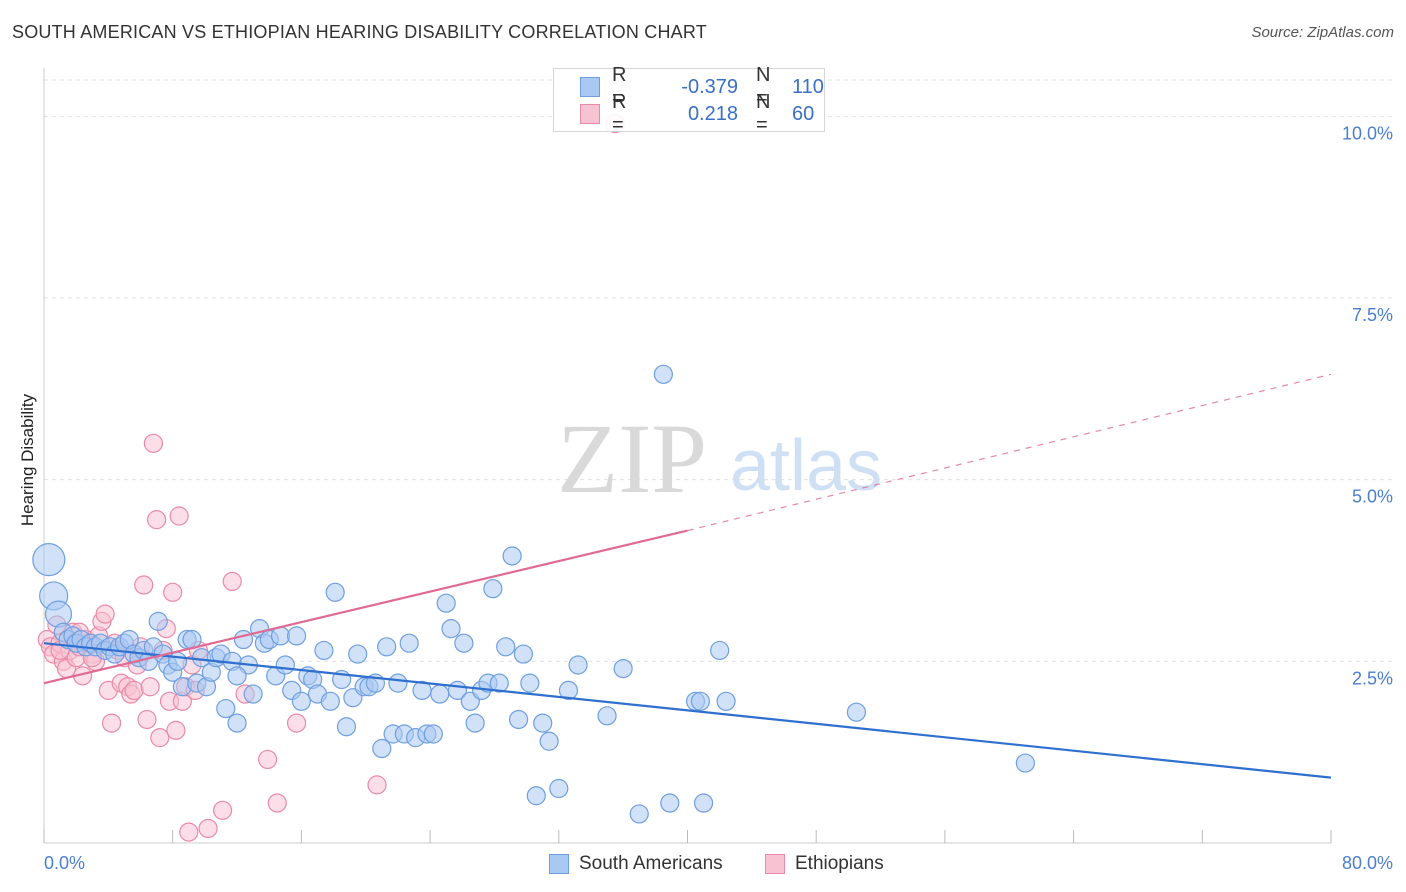 The image size is (1406, 892). I want to click on legend-r-value: -0.379, so click(709, 86).